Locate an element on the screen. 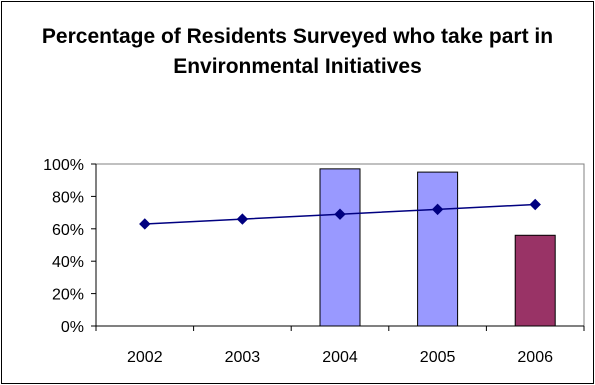 The height and width of the screenshot is (385, 595). x-tick-label: 2004 is located at coordinates (340, 357).